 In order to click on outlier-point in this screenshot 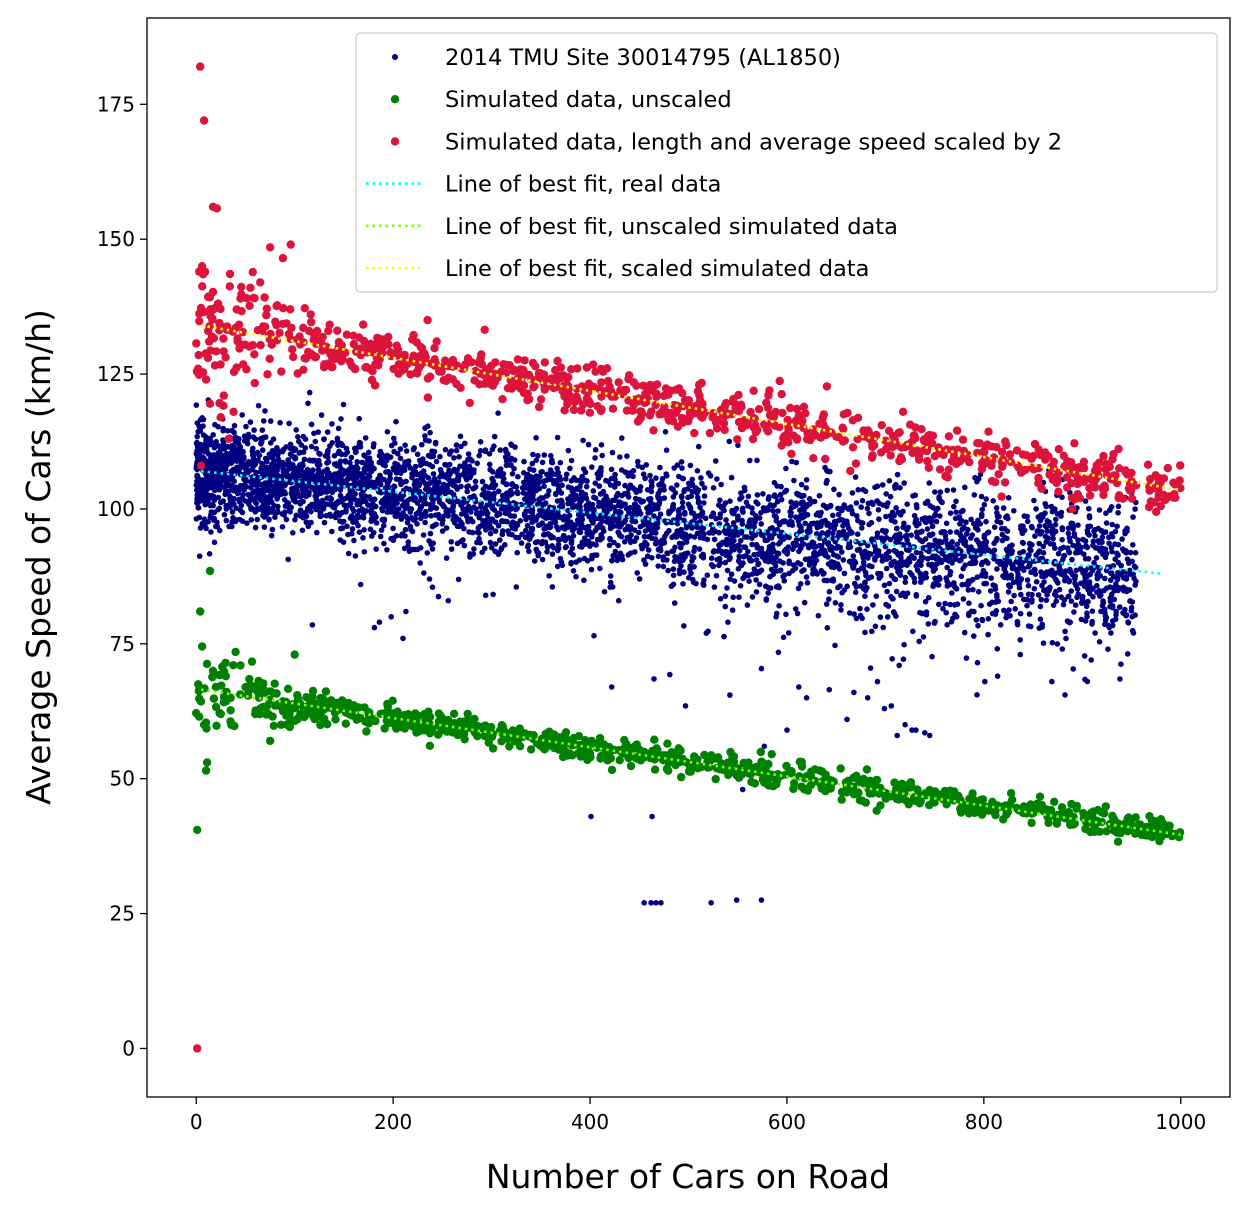, I will do `click(685, 706)`.